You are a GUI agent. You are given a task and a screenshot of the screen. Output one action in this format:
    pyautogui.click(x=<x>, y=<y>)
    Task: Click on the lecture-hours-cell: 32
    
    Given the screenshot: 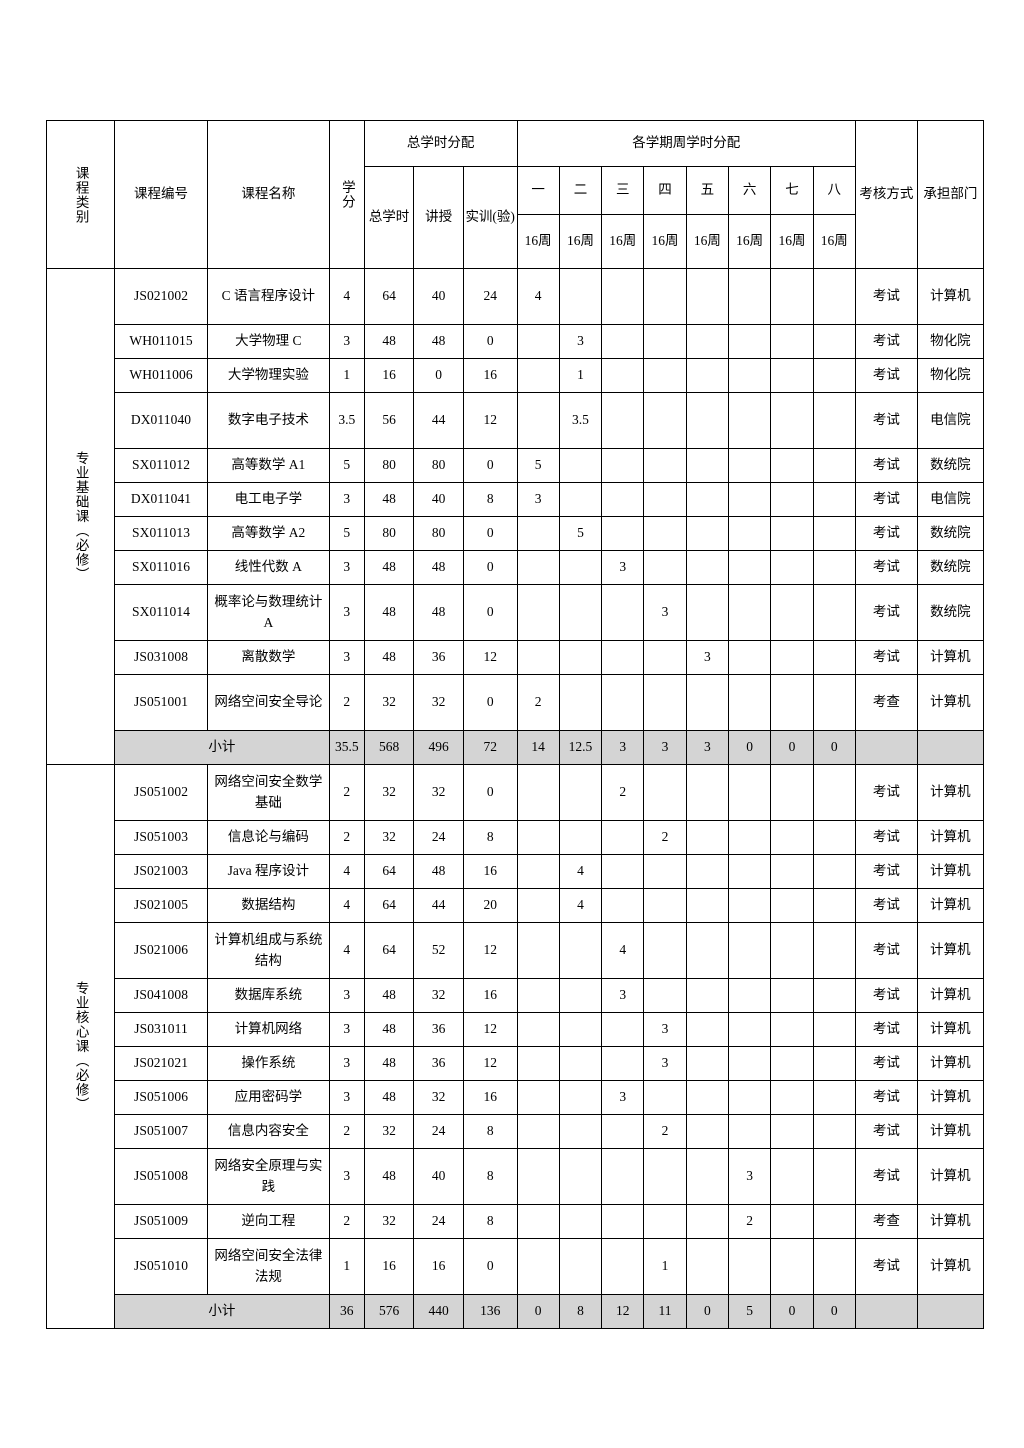 What is the action you would take?
    pyautogui.click(x=438, y=1097)
    